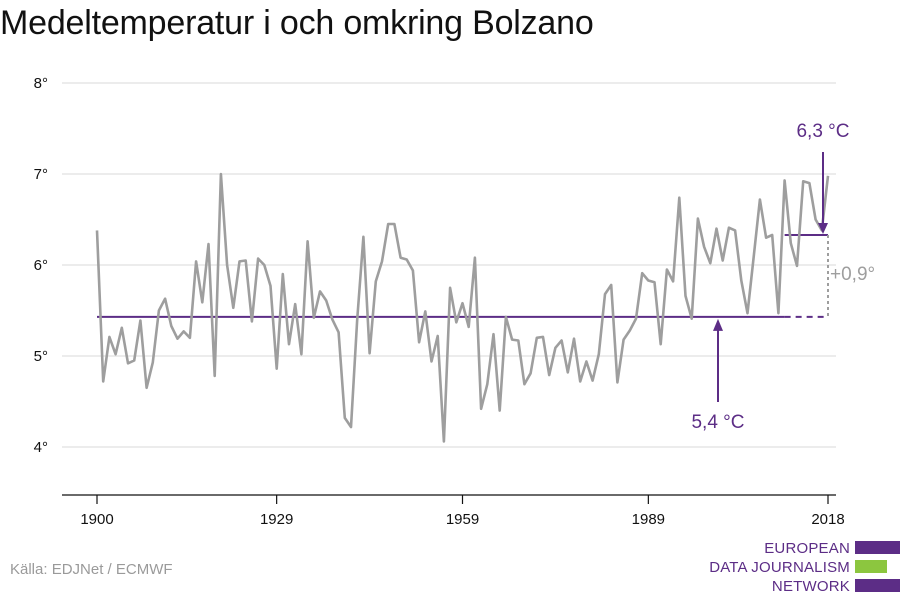 This screenshot has height=600, width=900. What do you see at coordinates (779, 567) in the screenshot?
I see `logo-line-data-journalism: DATA JOURNALISM` at bounding box center [779, 567].